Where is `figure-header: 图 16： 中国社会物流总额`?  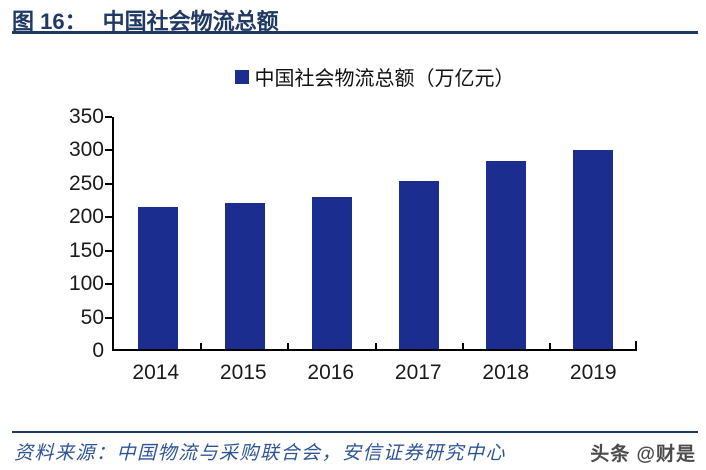
figure-header: 图 16： 中国社会物流总额 is located at coordinates (145, 20).